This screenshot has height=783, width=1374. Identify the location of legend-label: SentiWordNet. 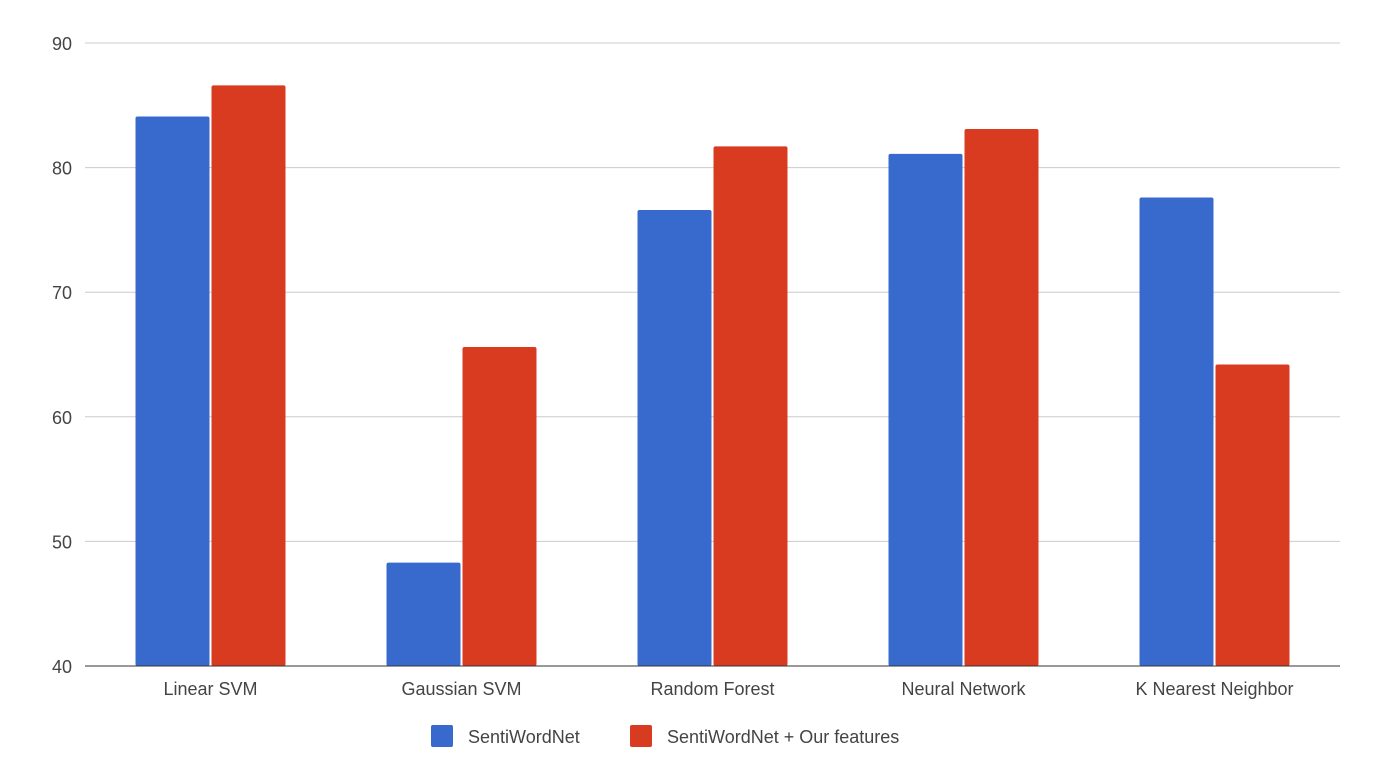
(524, 737).